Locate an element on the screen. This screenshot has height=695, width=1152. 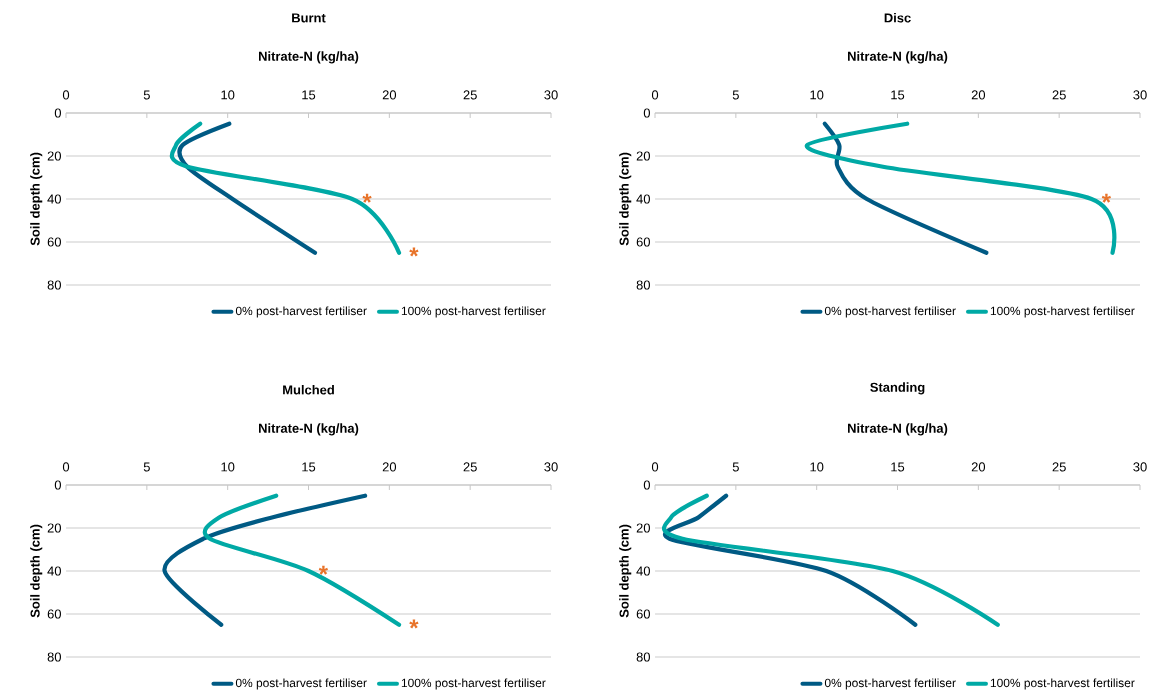
chart-title: Disc is located at coordinates (897, 17).